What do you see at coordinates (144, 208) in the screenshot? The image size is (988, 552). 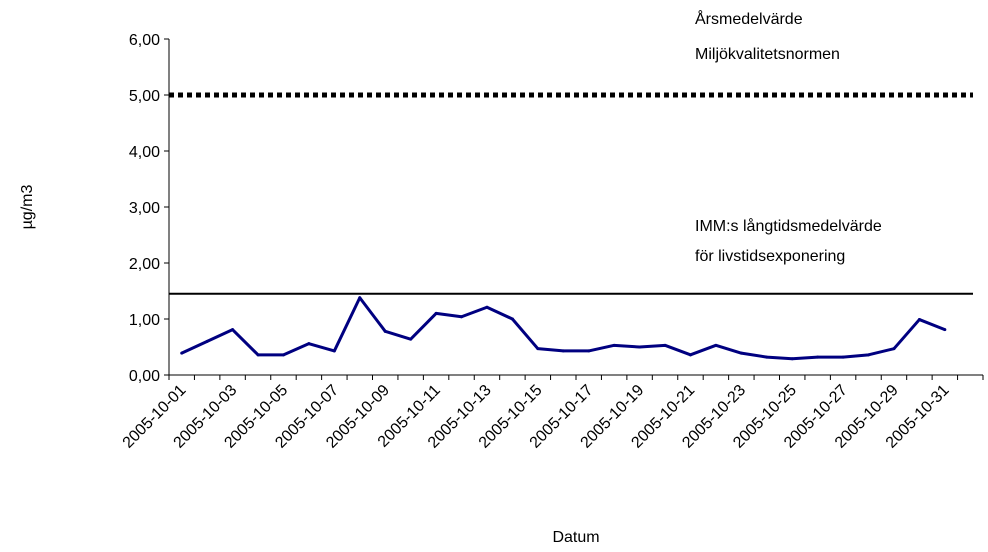 I see `y-tick-label: 3,00` at bounding box center [144, 208].